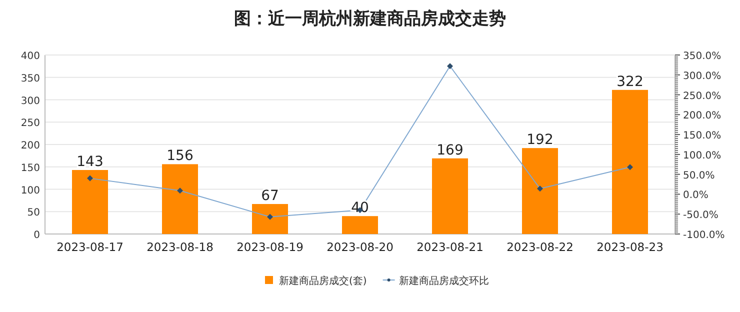 The image size is (740, 312). I want to click on data-label: 192, so click(540, 140).